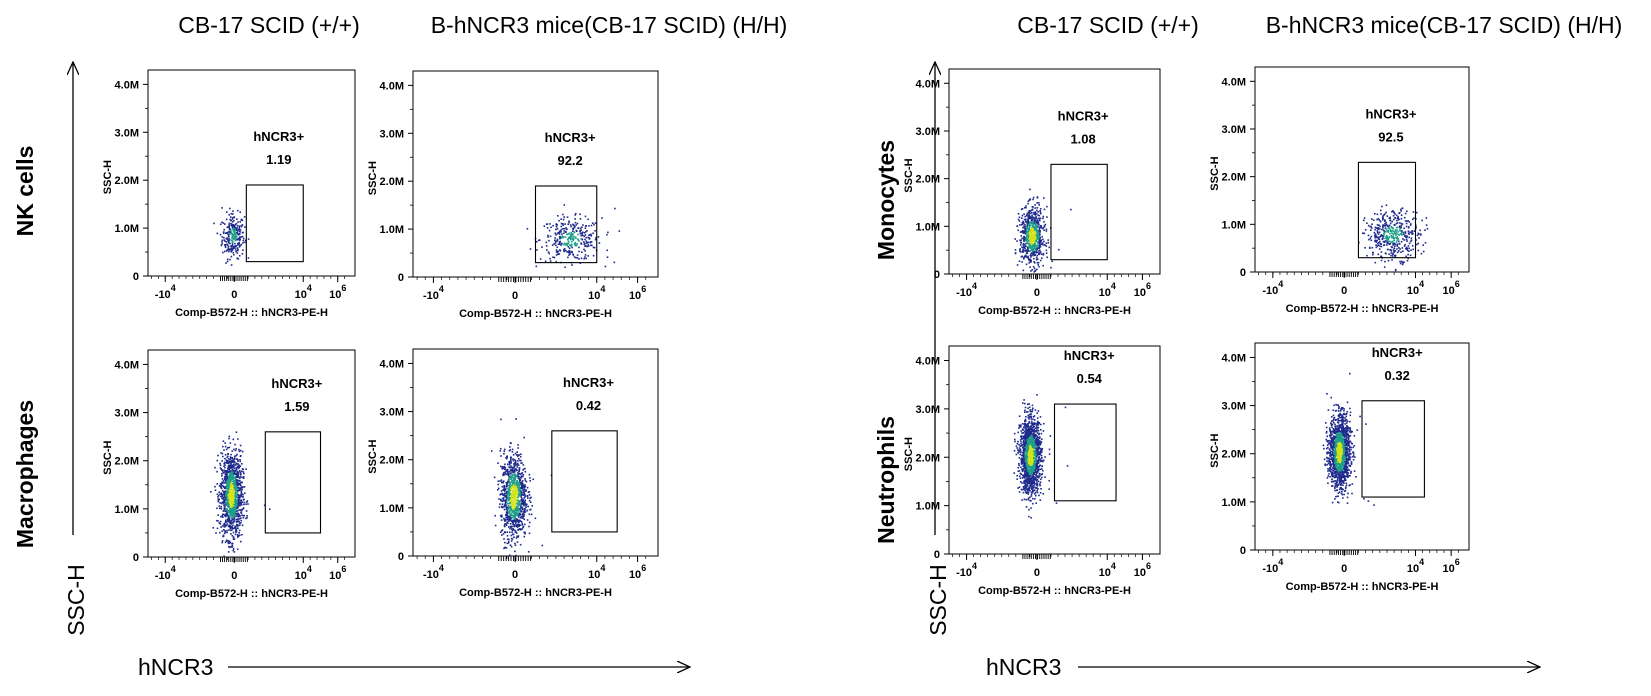 The image size is (1651, 696). What do you see at coordinates (401, 278) in the screenshot?
I see `y-tick-label: 0` at bounding box center [401, 278].